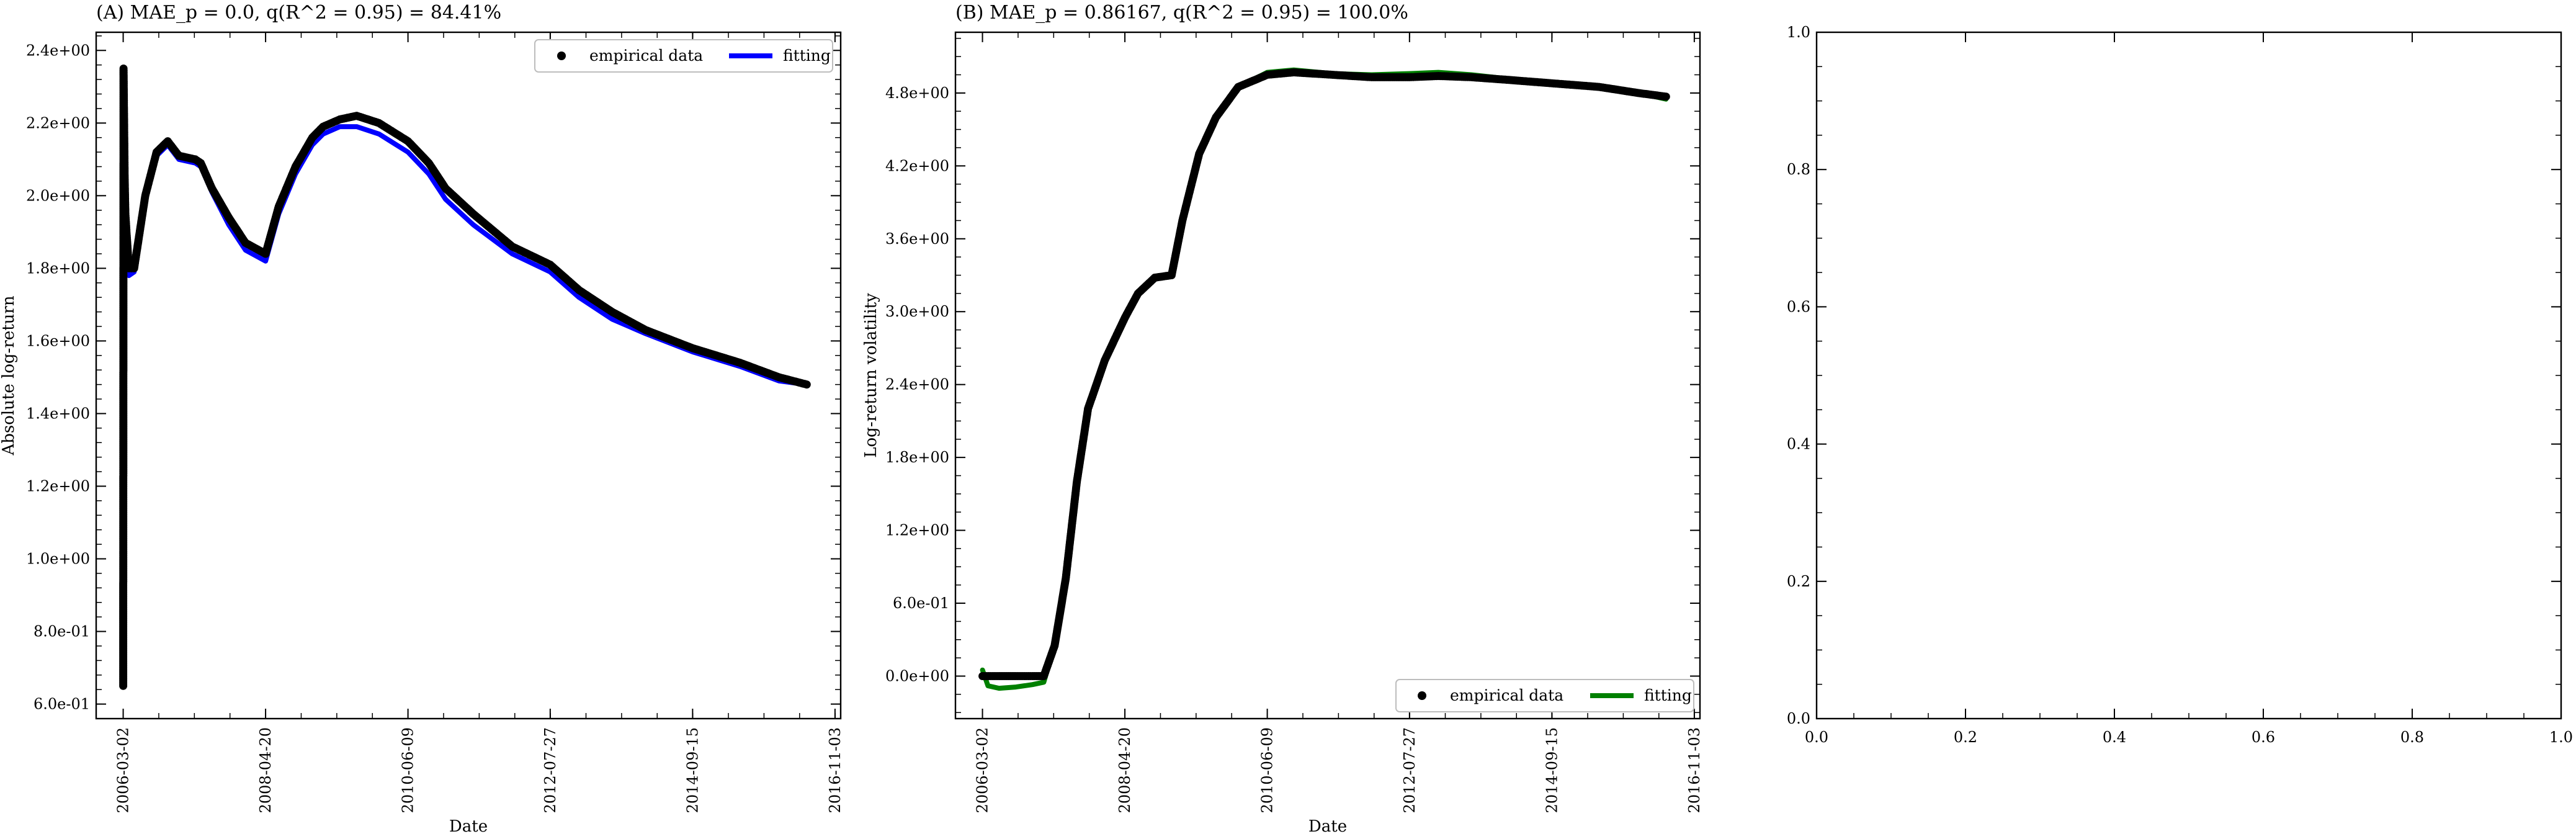 Image resolution: width=2576 pixels, height=839 pixels. Describe the element at coordinates (2561, 738) in the screenshot. I see `panel-c-xtick-label: 1.0` at that location.